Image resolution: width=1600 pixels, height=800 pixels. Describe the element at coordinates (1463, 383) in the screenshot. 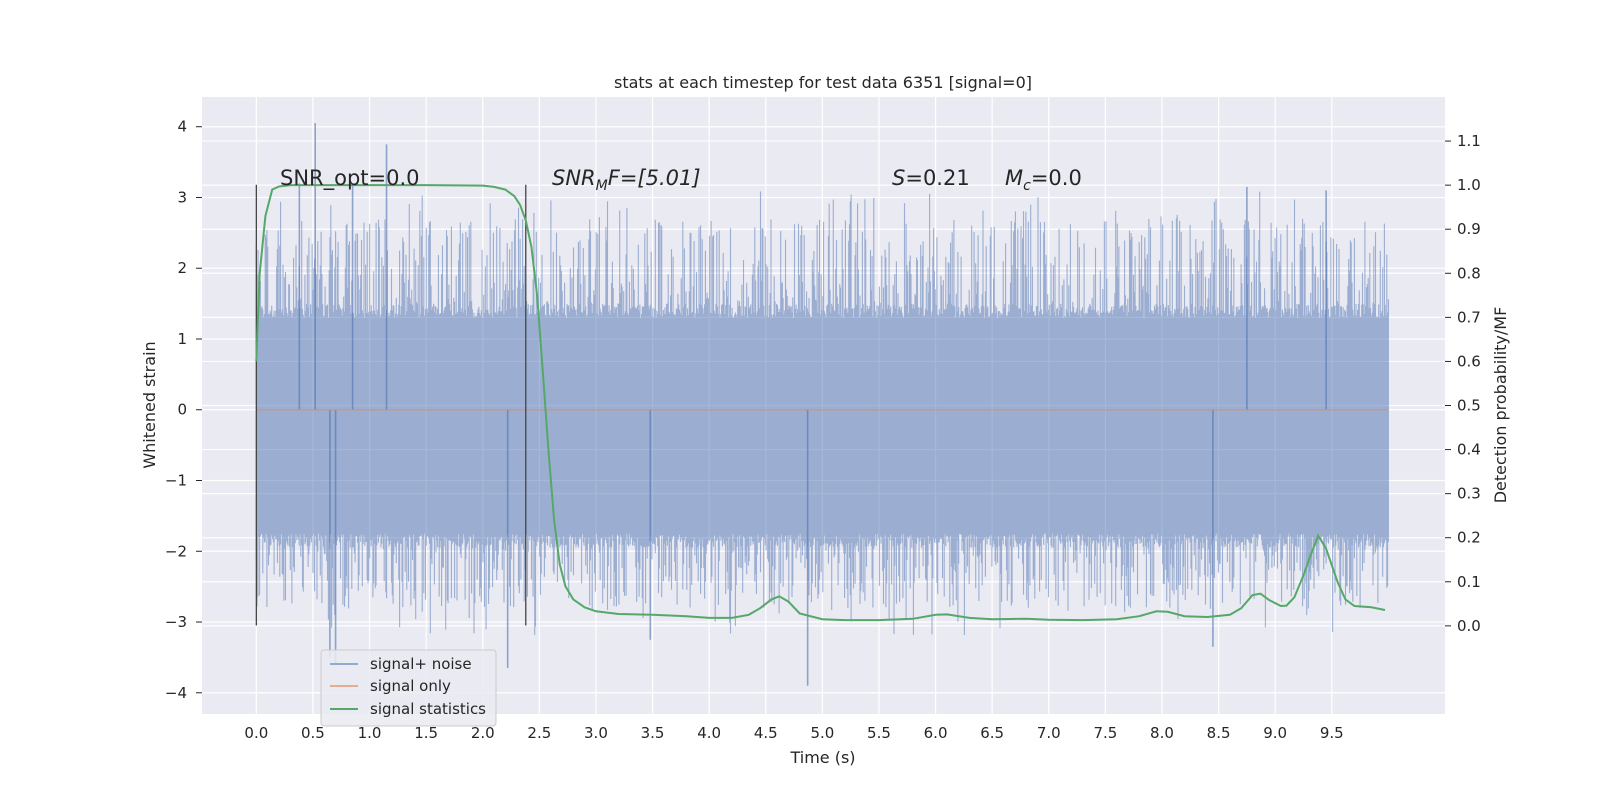

I see `y-right-tick-labels: 1.1 1.0 0.9 0.8 0.7 0.6 0.5 0.4 0.3 0.2 0.1 0.0` at that location.